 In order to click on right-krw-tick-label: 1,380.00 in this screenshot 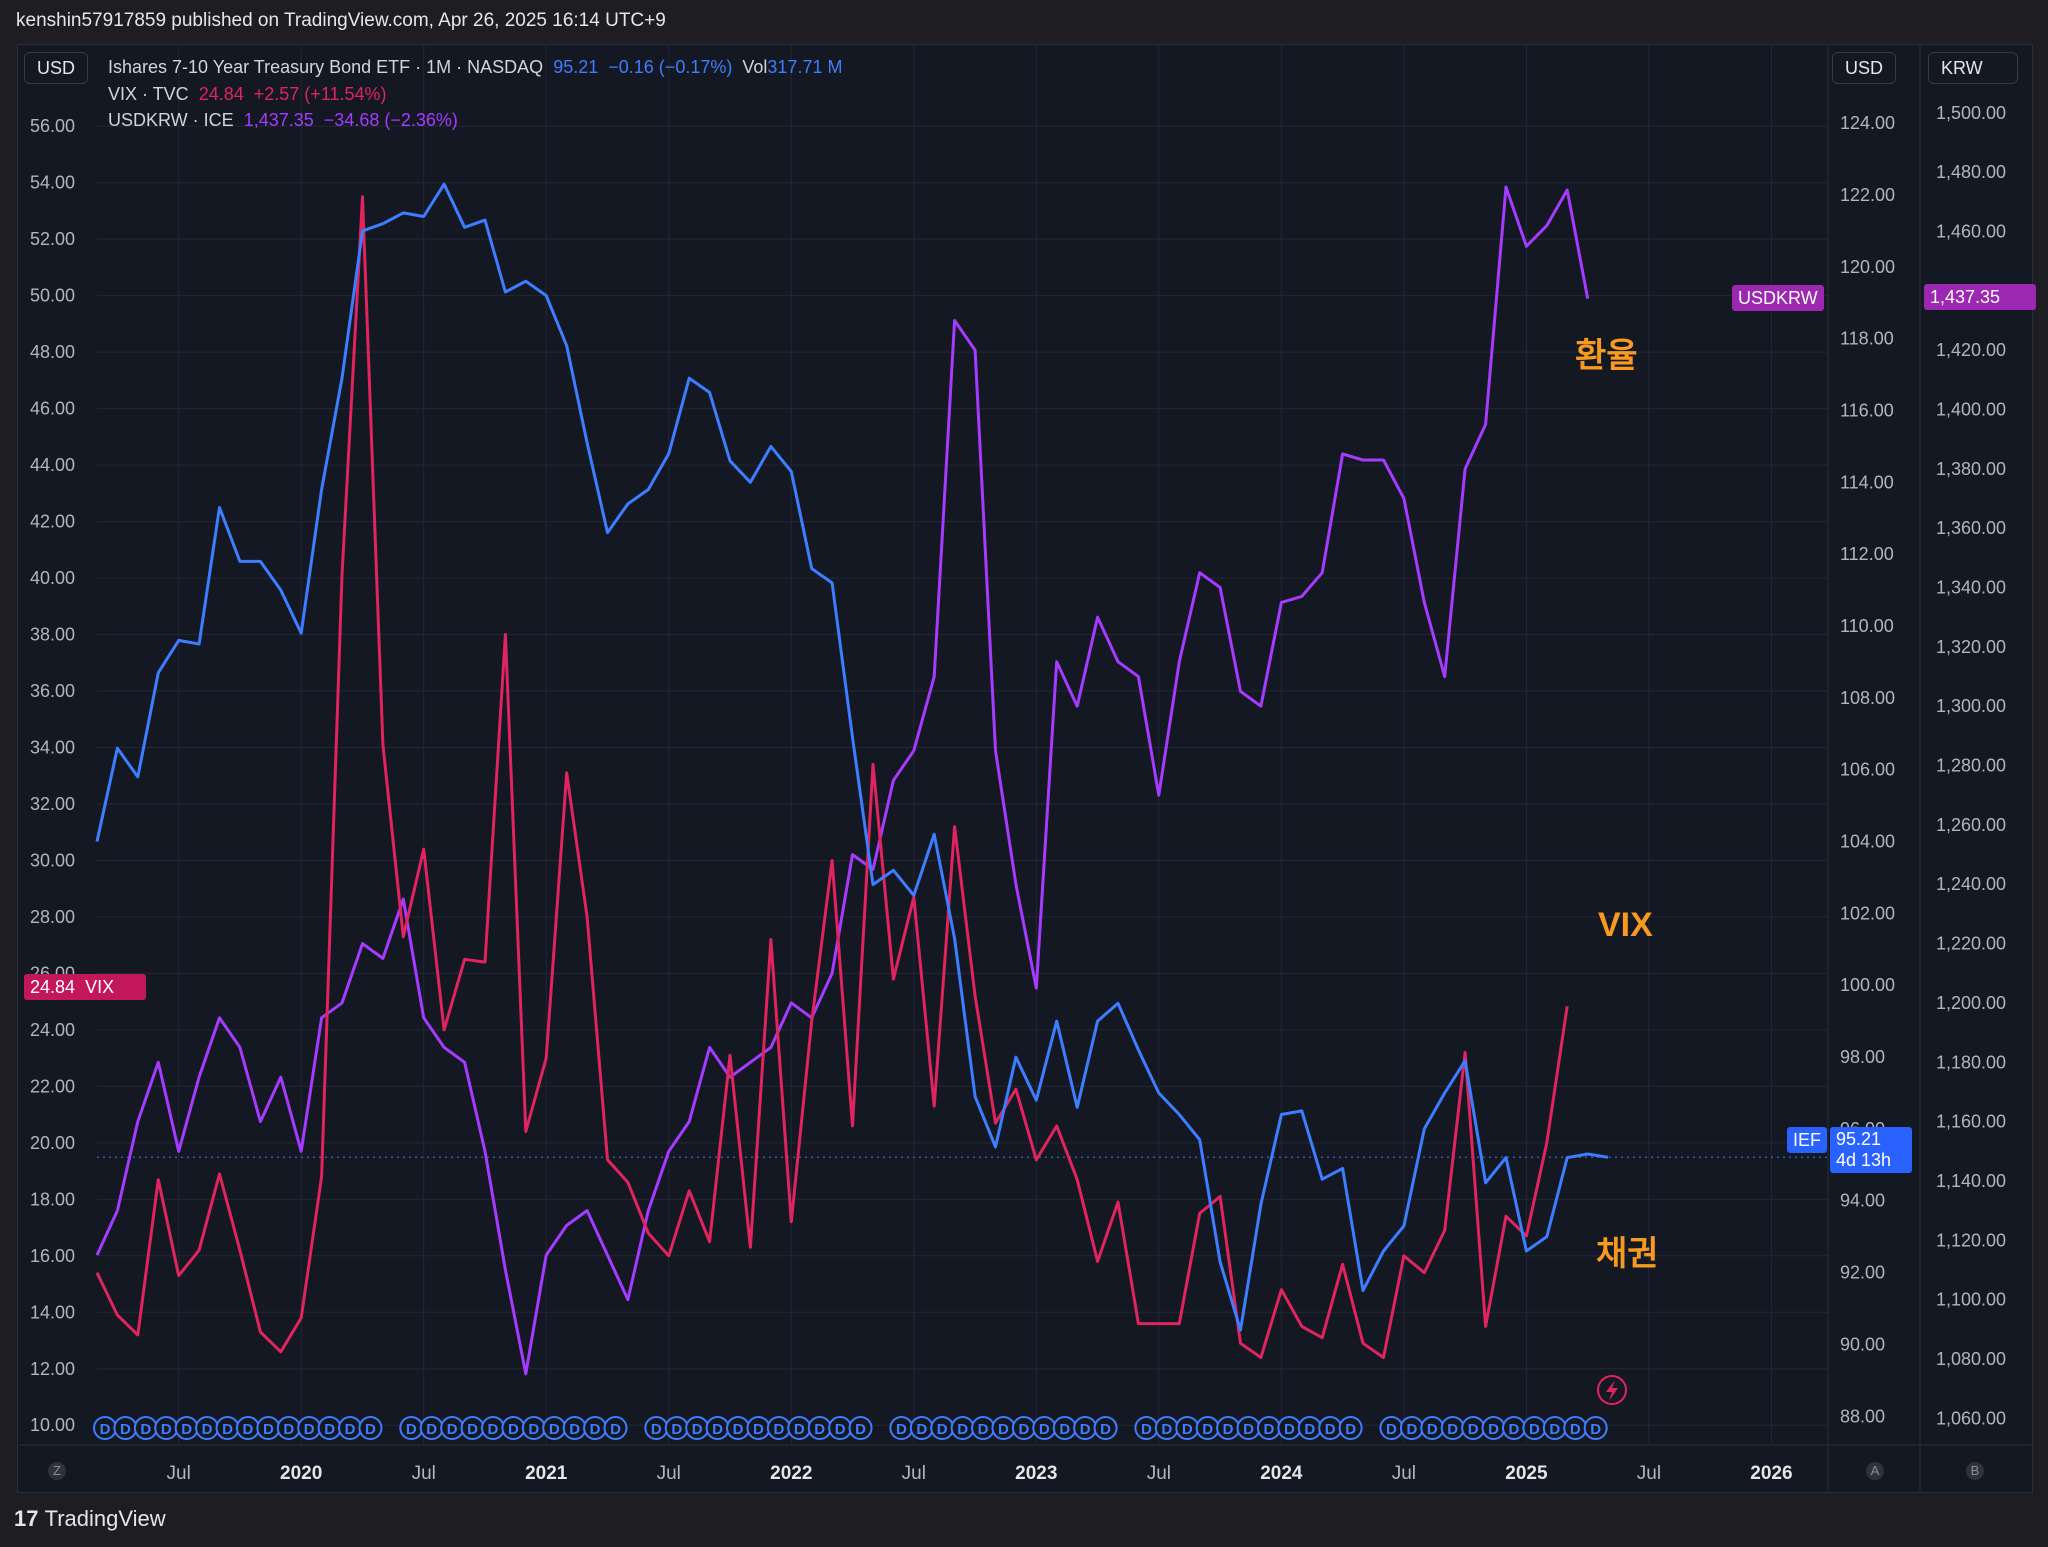, I will do `click(1971, 469)`.